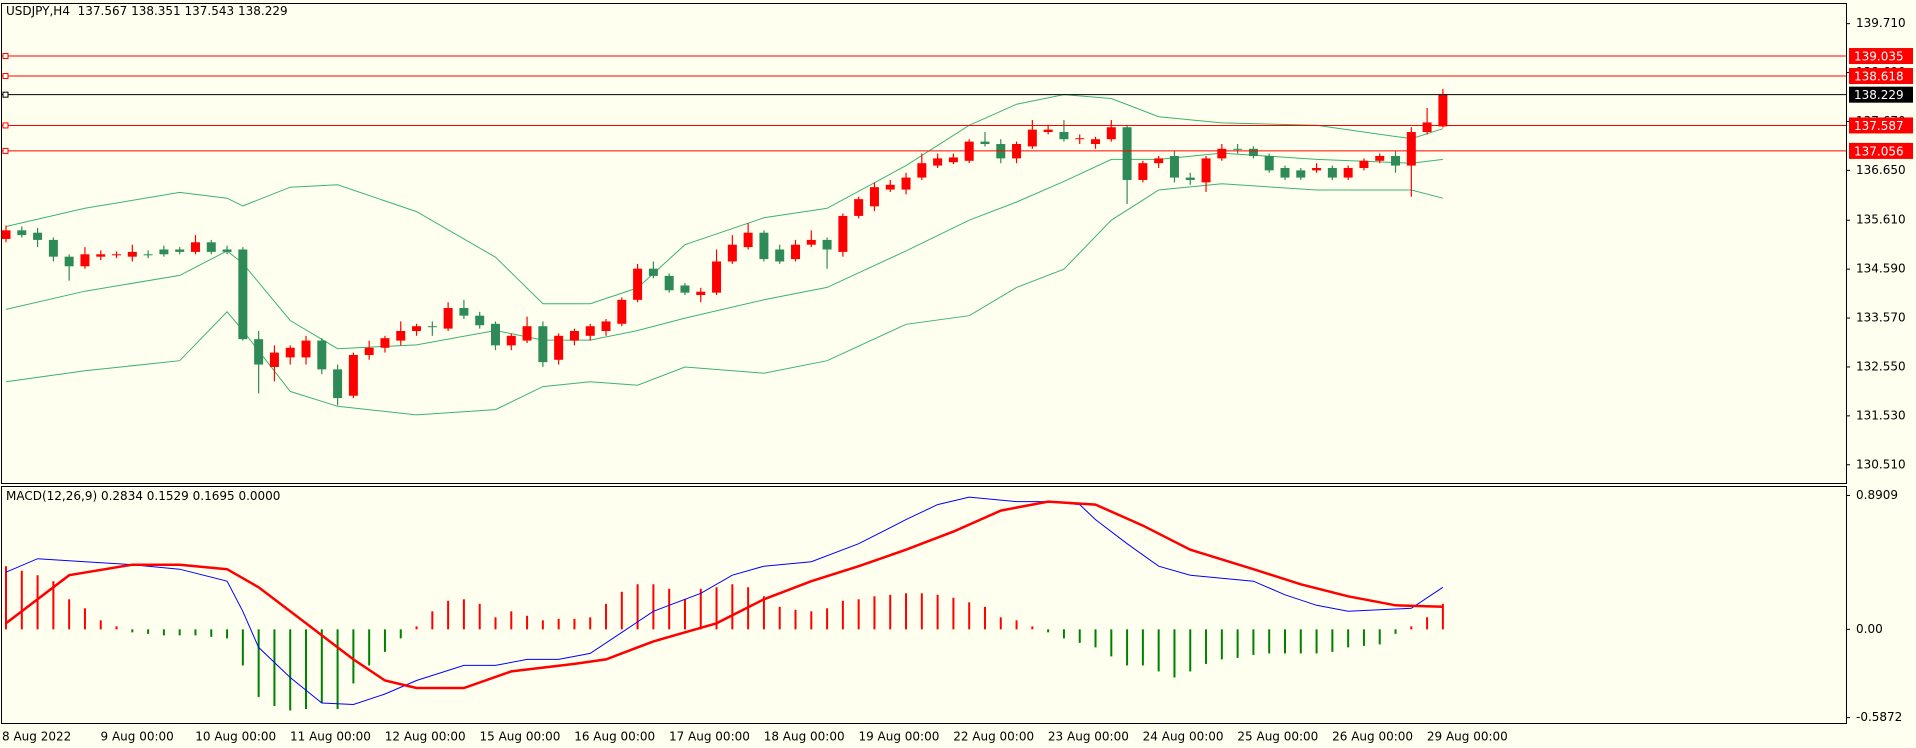 This screenshot has height=748, width=1916. I want to click on x-tick-label: 25 Aug 00:00, so click(1277, 737).